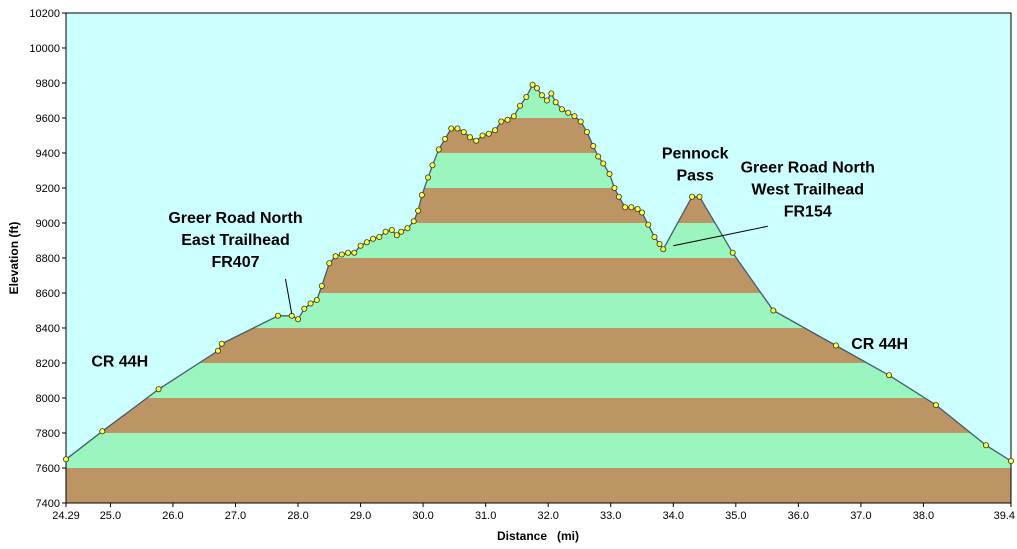  I want to click on x-tick-label: 30.0, so click(422, 516).